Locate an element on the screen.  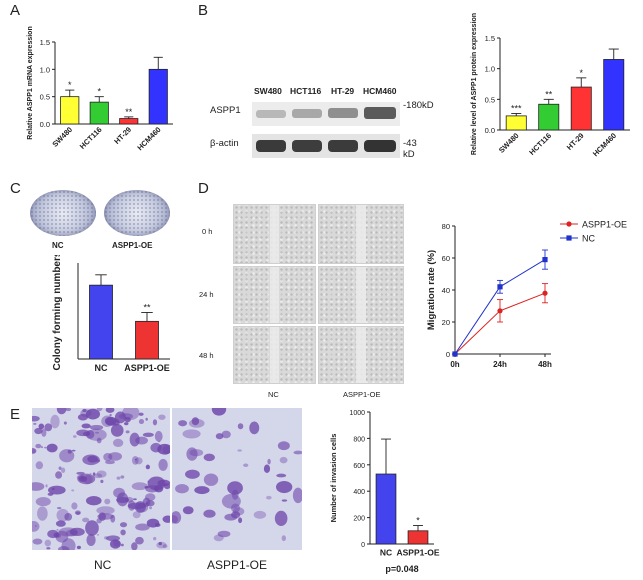
chart-c-ylabel: Colony forming numbers is located at coordinates (57, 312).